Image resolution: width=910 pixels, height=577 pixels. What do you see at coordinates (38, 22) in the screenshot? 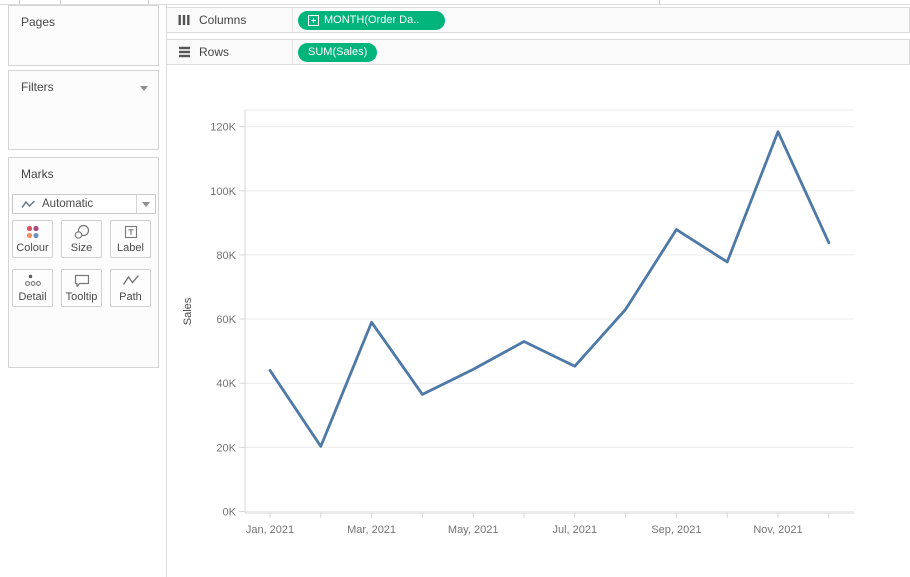
I see `pages-card-title: Pages` at bounding box center [38, 22].